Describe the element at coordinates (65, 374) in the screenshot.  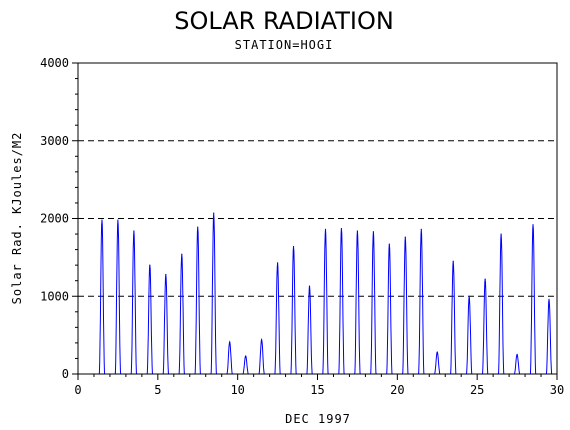
I see `y-tick-label: 0` at that location.